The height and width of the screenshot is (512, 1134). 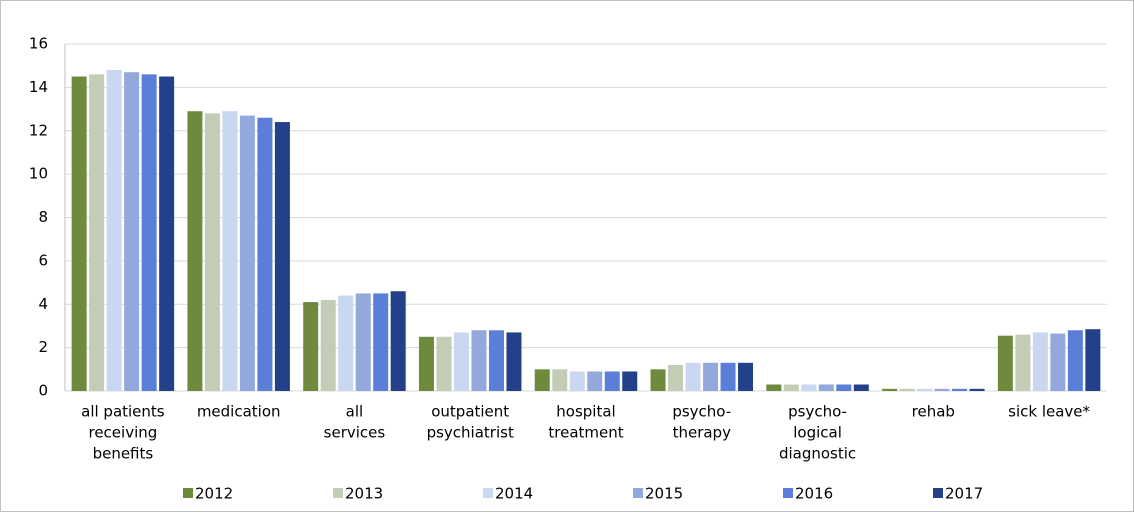 I want to click on y-tick-label: 12, so click(x=38, y=130).